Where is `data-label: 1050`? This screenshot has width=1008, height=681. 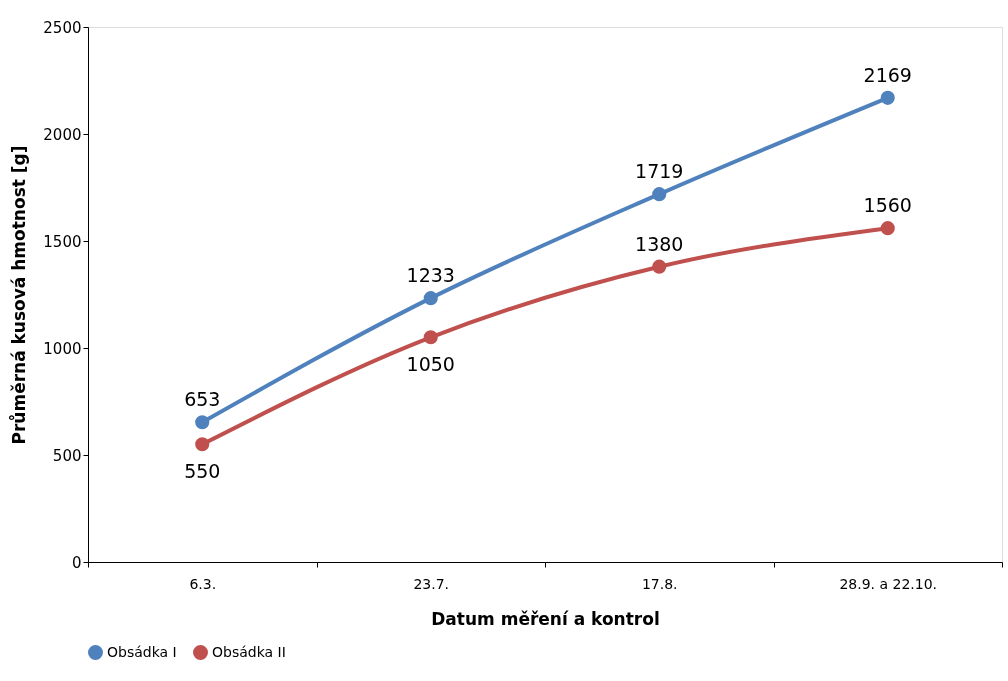
data-label: 1050 is located at coordinates (430, 364).